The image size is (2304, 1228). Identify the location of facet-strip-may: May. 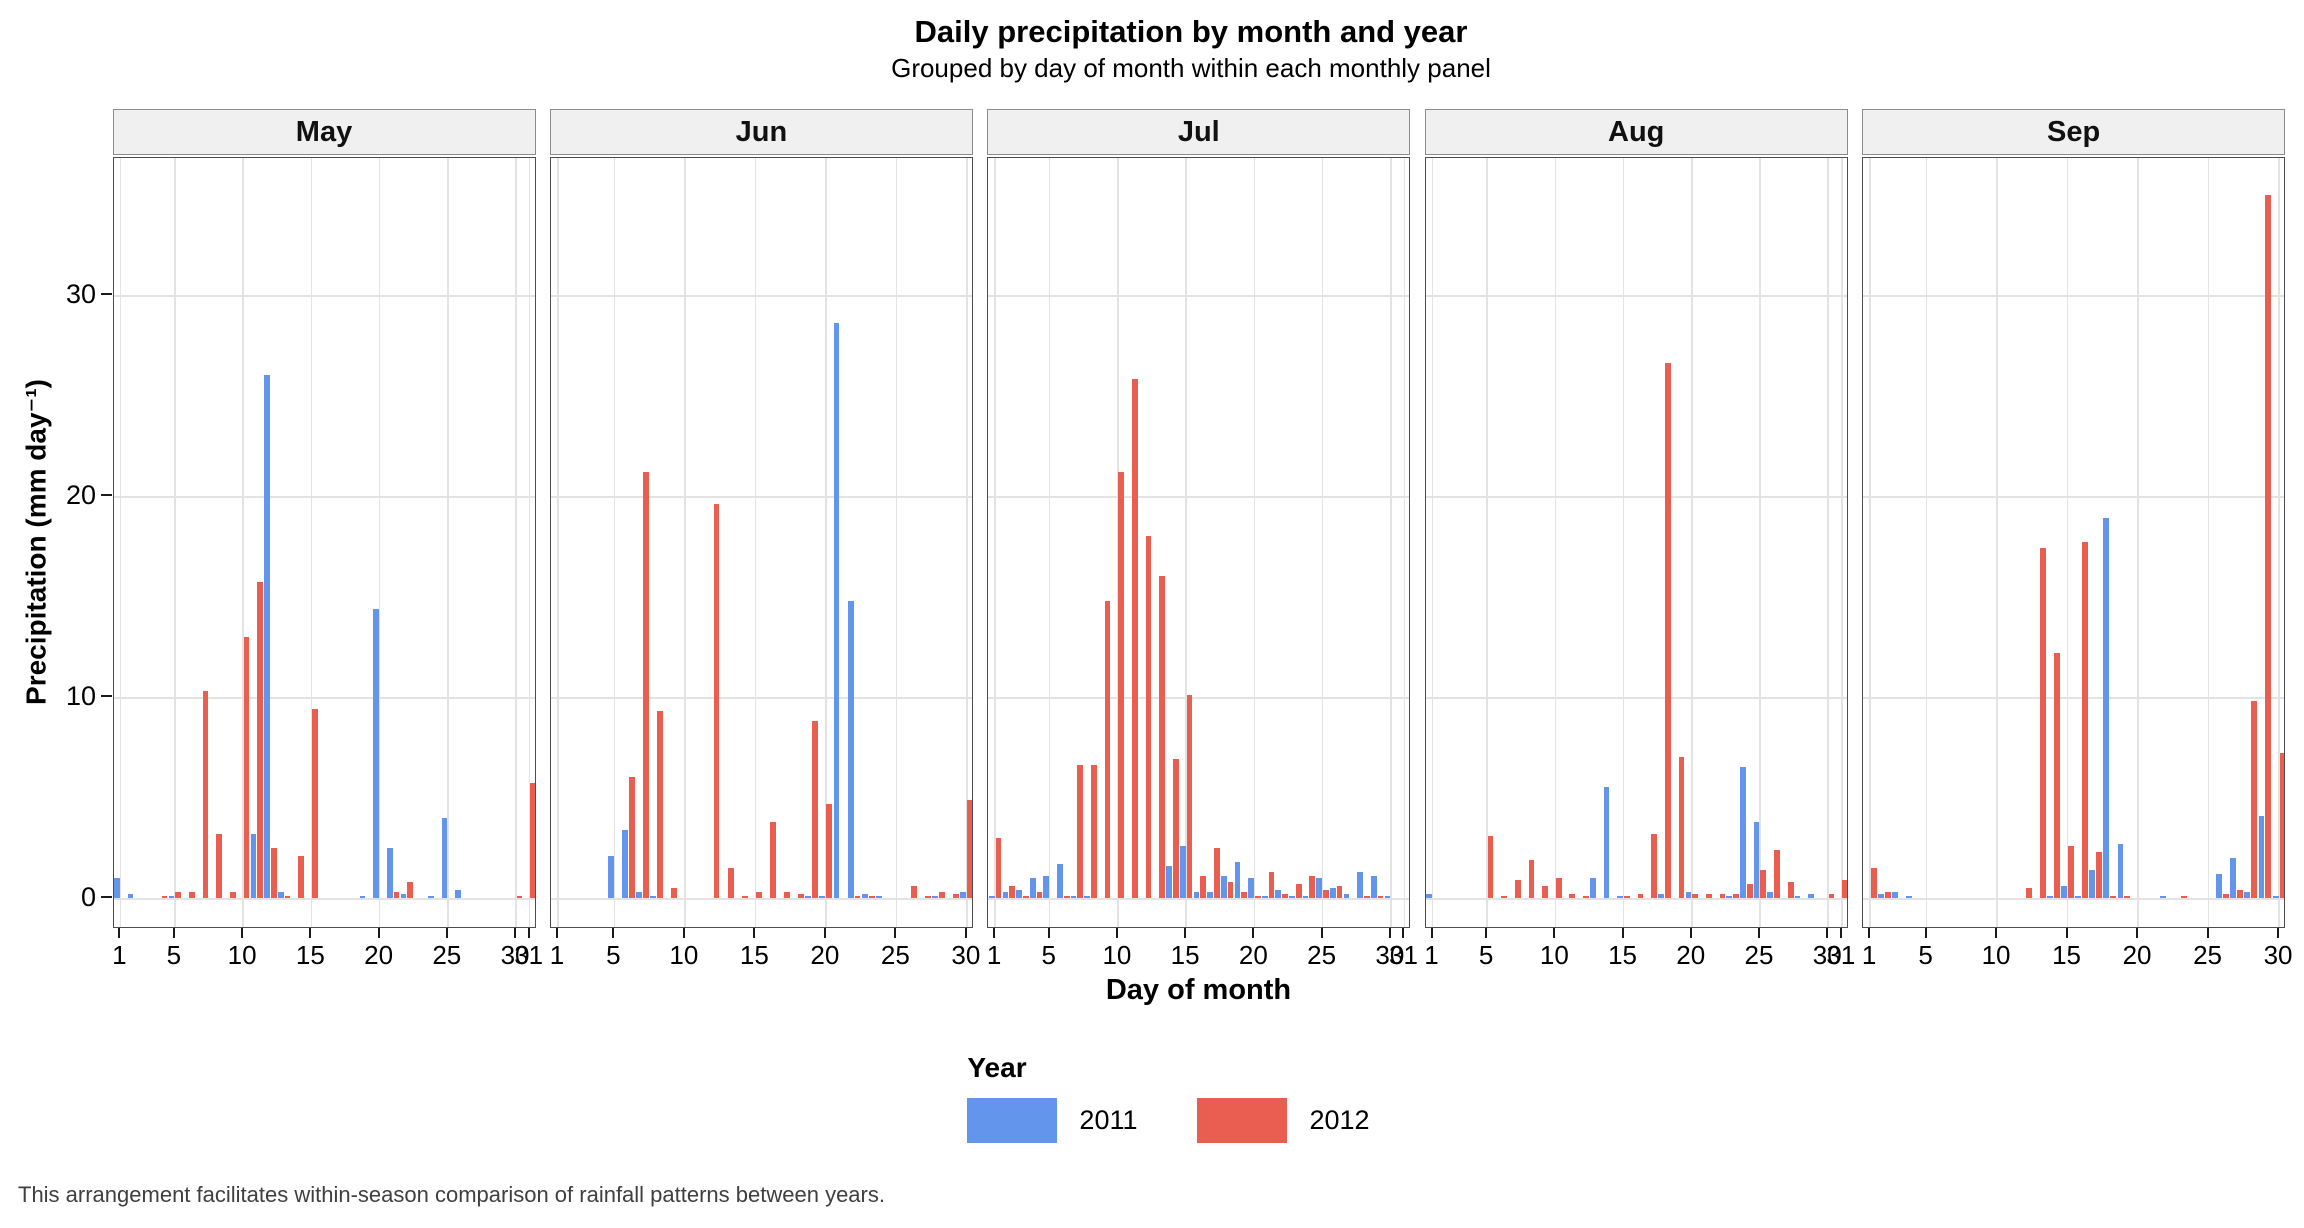
(324, 132).